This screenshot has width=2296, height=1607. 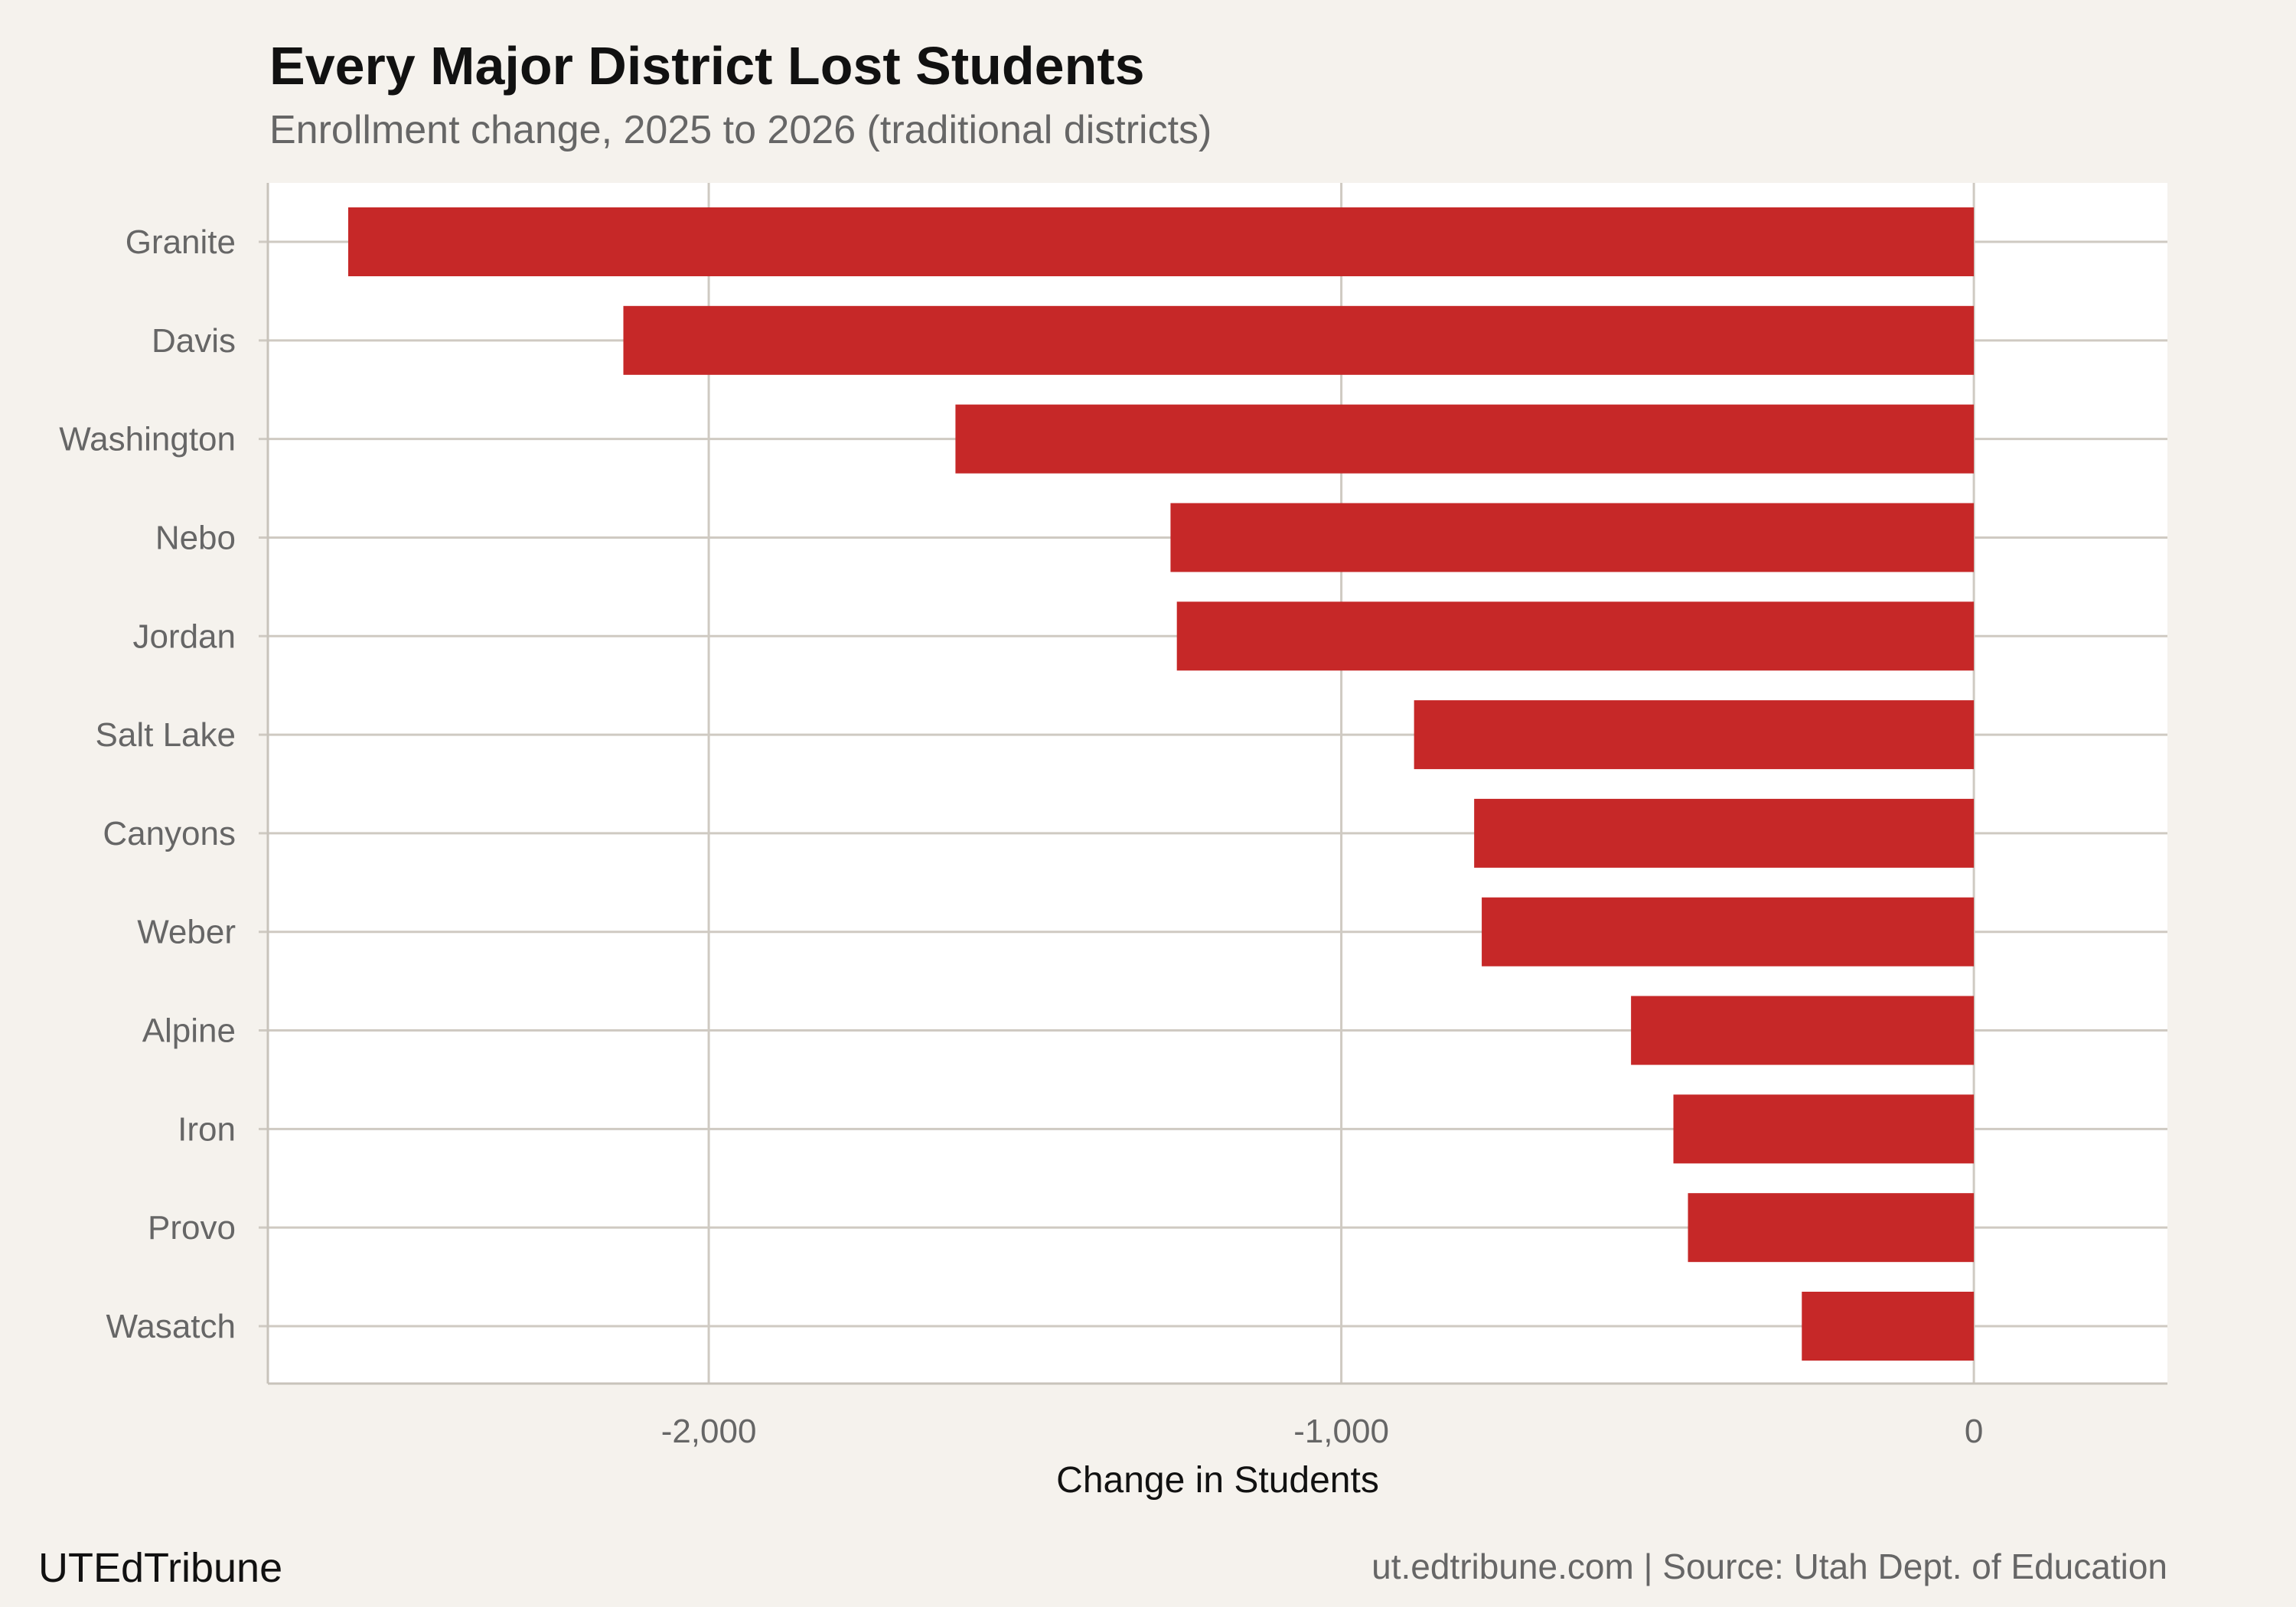 I want to click on bar-jordan, so click(x=1575, y=636).